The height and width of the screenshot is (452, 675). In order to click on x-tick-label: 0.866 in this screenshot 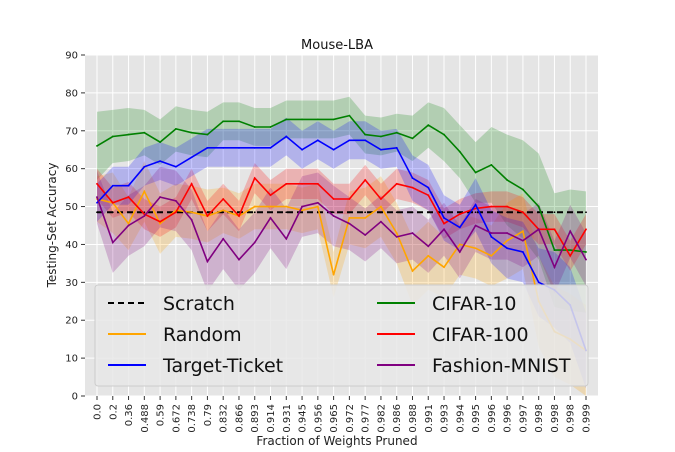, I will do `click(239, 418)`.